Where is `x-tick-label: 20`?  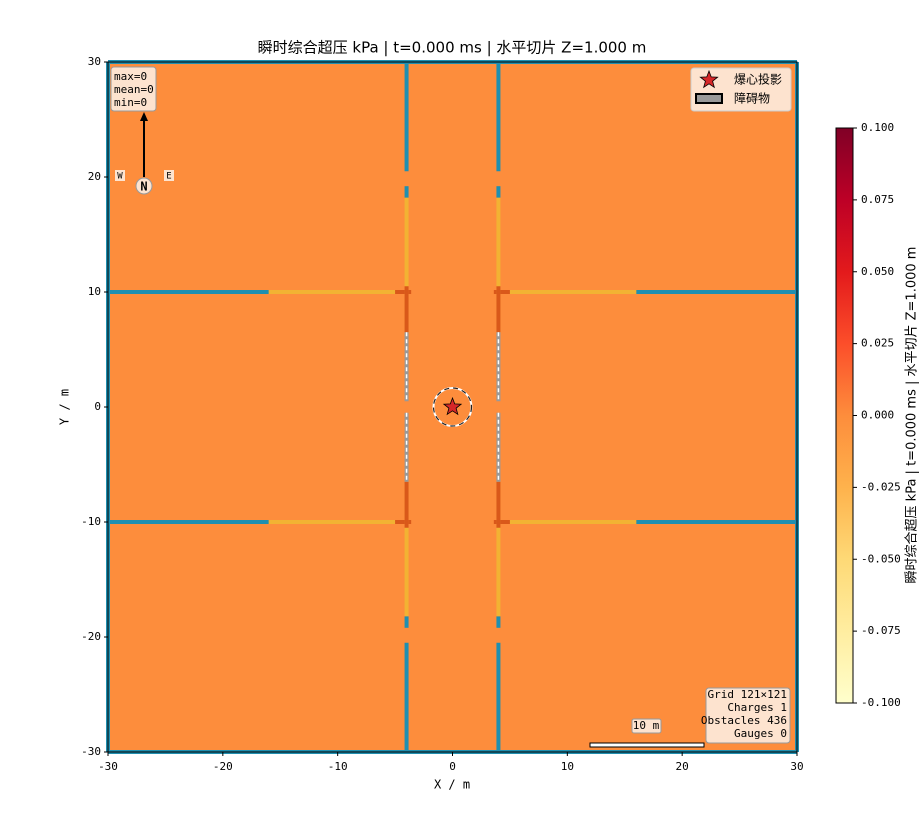 x-tick-label: 20 is located at coordinates (682, 766).